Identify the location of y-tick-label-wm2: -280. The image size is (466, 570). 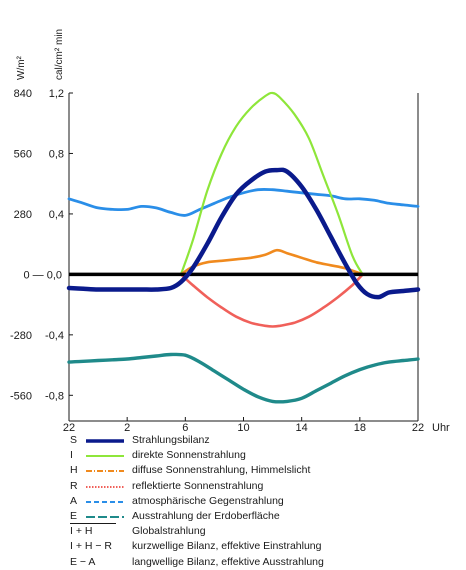
(21, 336).